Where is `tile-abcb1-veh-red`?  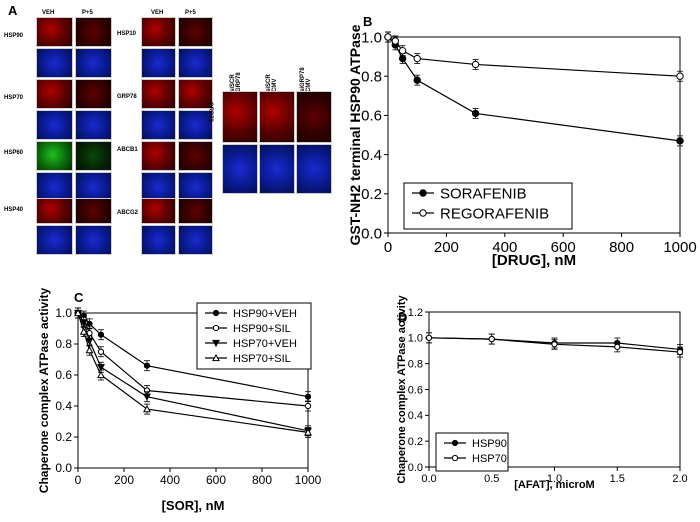 tile-abcb1-veh-red is located at coordinates (158, 156).